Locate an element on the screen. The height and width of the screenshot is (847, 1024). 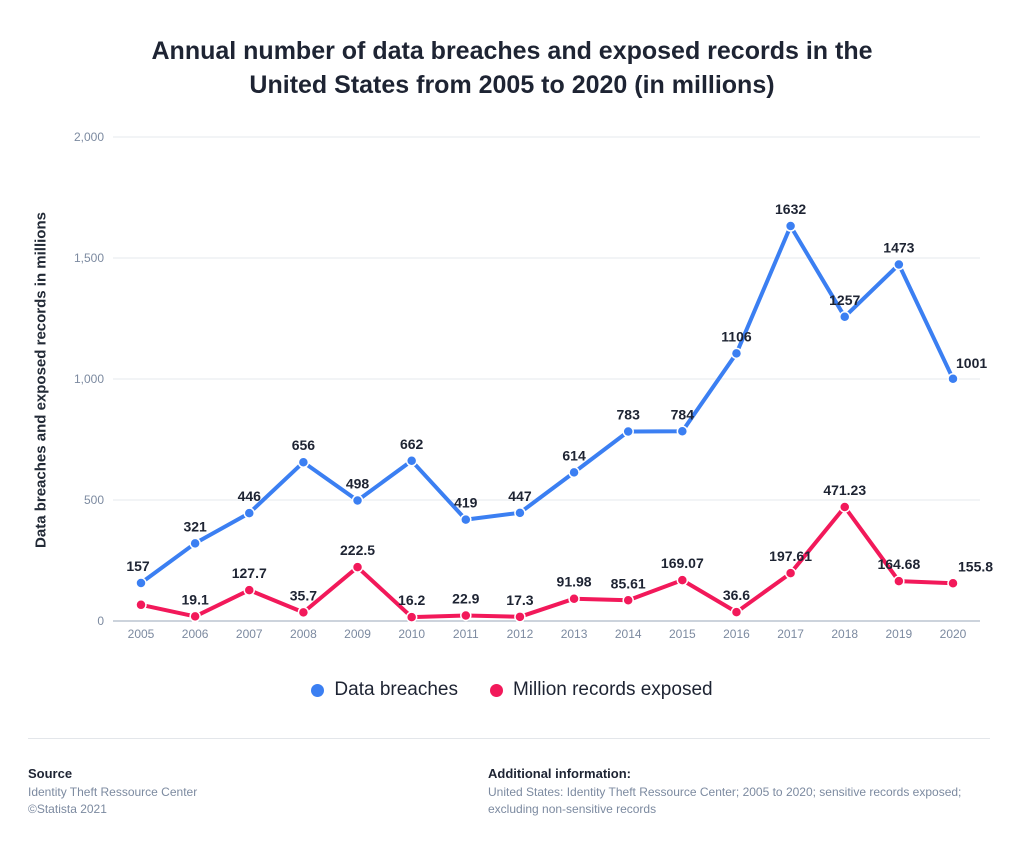
x-tick-label: 2015 is located at coordinates (682, 634).